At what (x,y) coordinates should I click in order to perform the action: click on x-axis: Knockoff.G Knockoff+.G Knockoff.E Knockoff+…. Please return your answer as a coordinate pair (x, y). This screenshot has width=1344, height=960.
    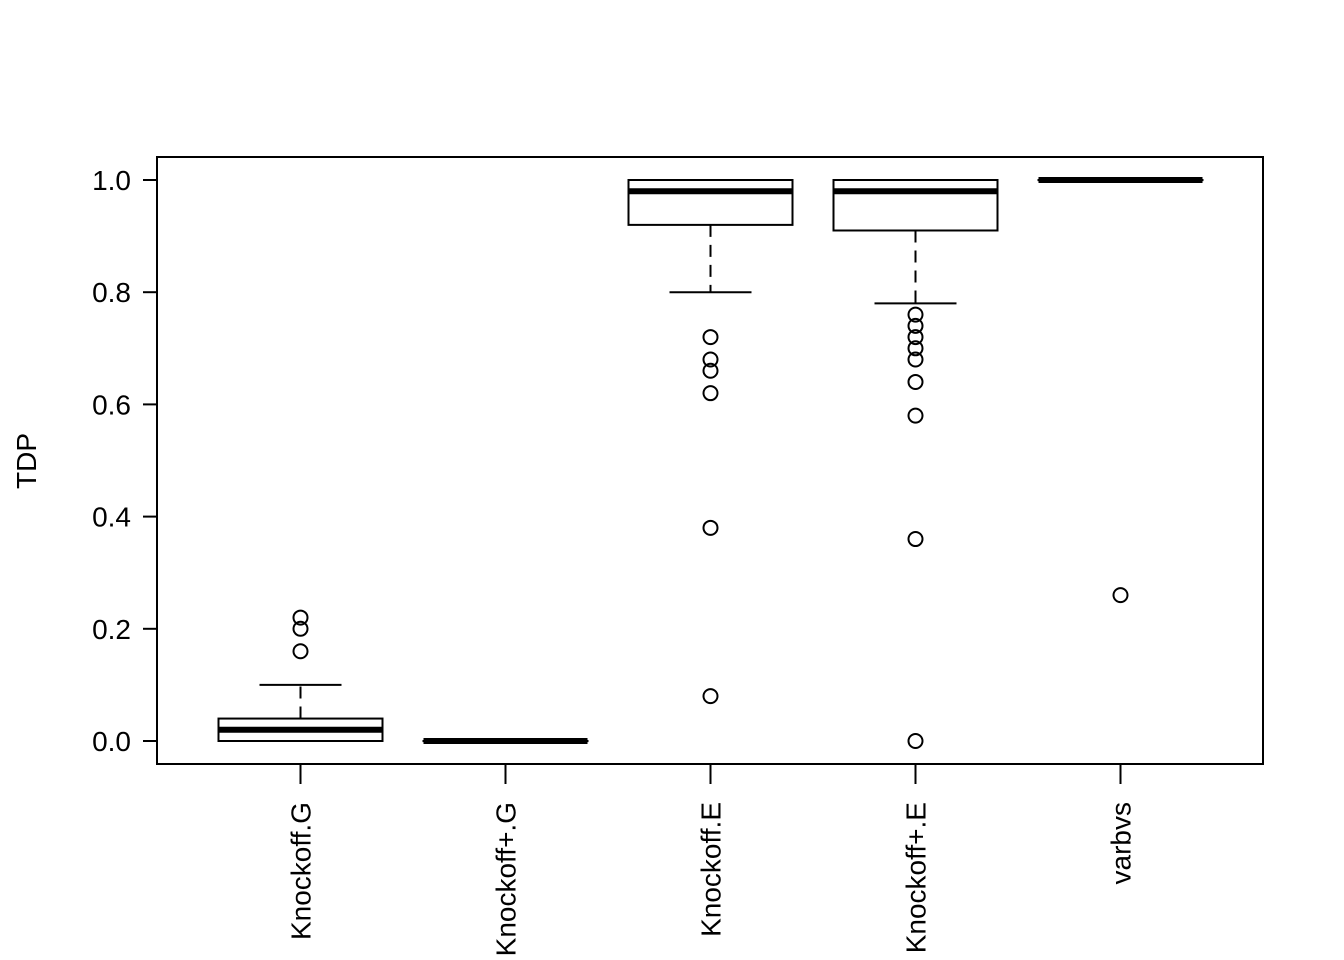
    Looking at the image, I should click on (711, 860).